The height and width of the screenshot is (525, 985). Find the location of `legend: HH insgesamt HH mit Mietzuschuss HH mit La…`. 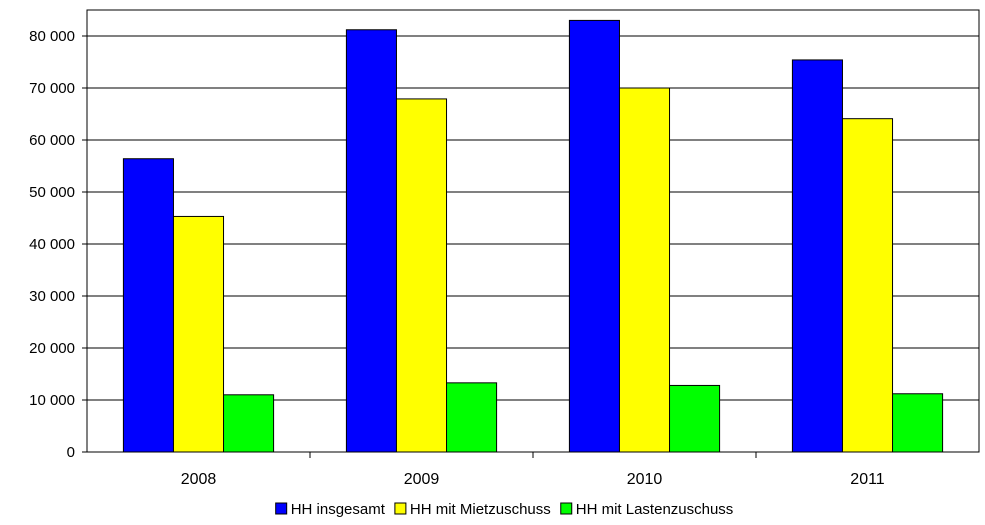

legend: HH insgesamt HH mit Mietzuschuss HH mit La… is located at coordinates (504, 509).